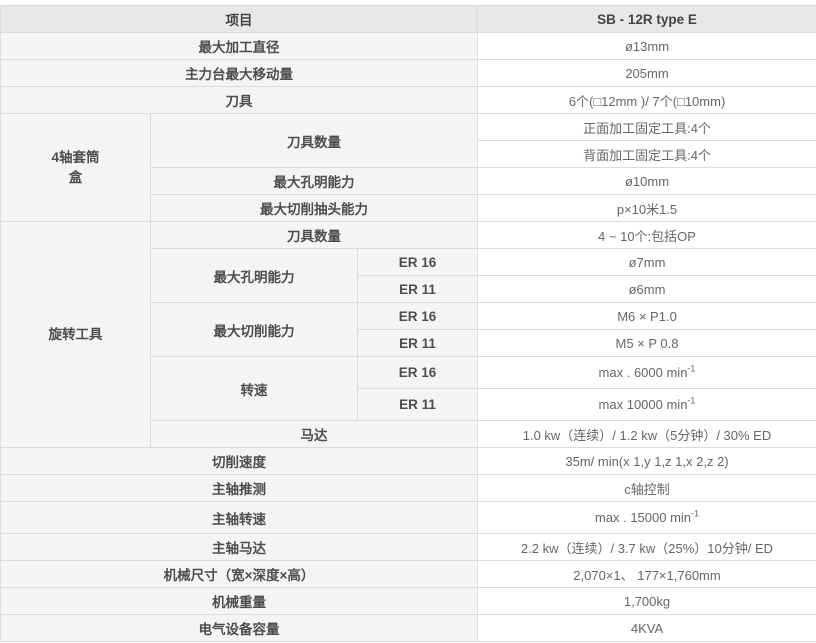 This screenshot has height=643, width=816. I want to click on spec-label: 主轴转速, so click(239, 517).